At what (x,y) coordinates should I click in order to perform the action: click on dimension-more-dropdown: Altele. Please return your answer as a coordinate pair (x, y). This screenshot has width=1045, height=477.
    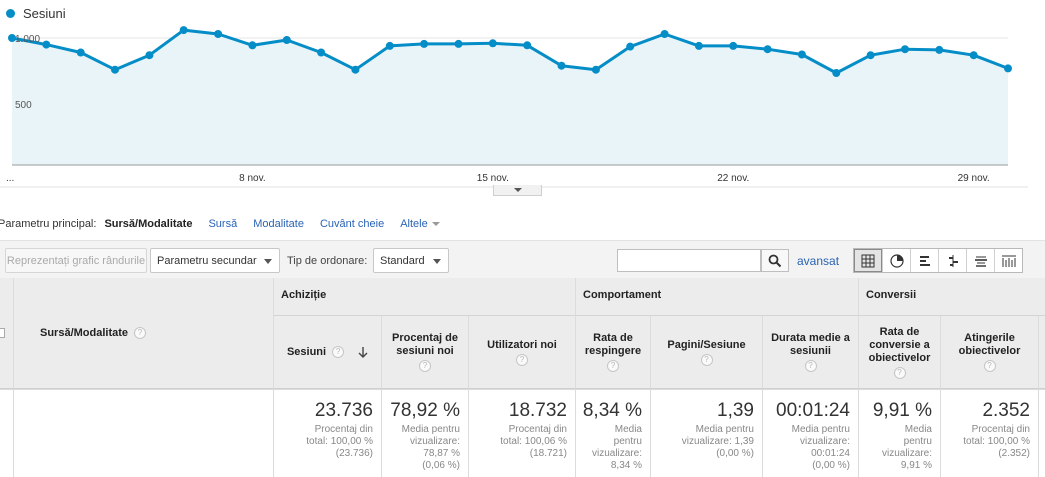
    Looking at the image, I should click on (420, 224).